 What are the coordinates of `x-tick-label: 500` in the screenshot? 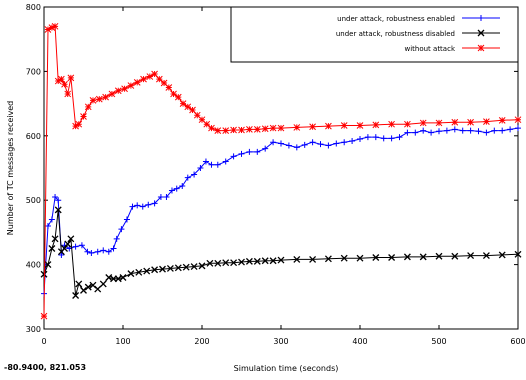 It's located at (438, 341).